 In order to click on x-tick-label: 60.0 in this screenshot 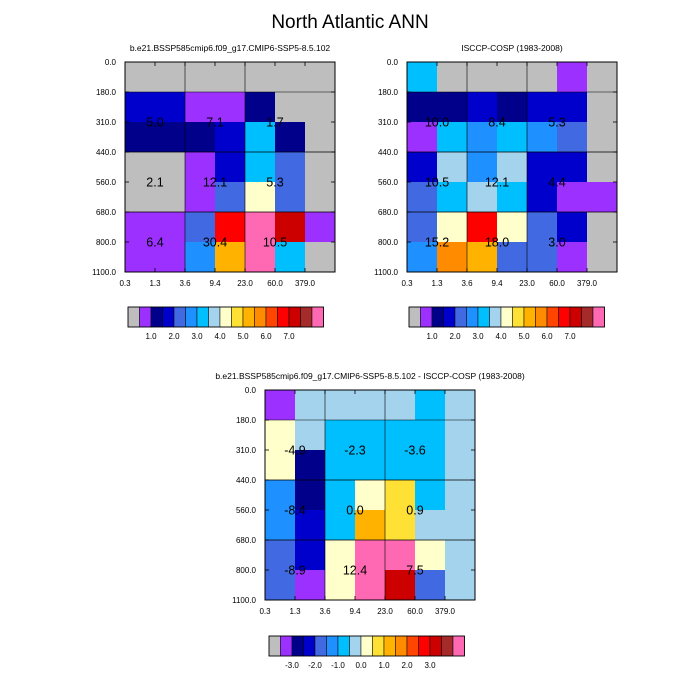, I will do `click(557, 283)`.